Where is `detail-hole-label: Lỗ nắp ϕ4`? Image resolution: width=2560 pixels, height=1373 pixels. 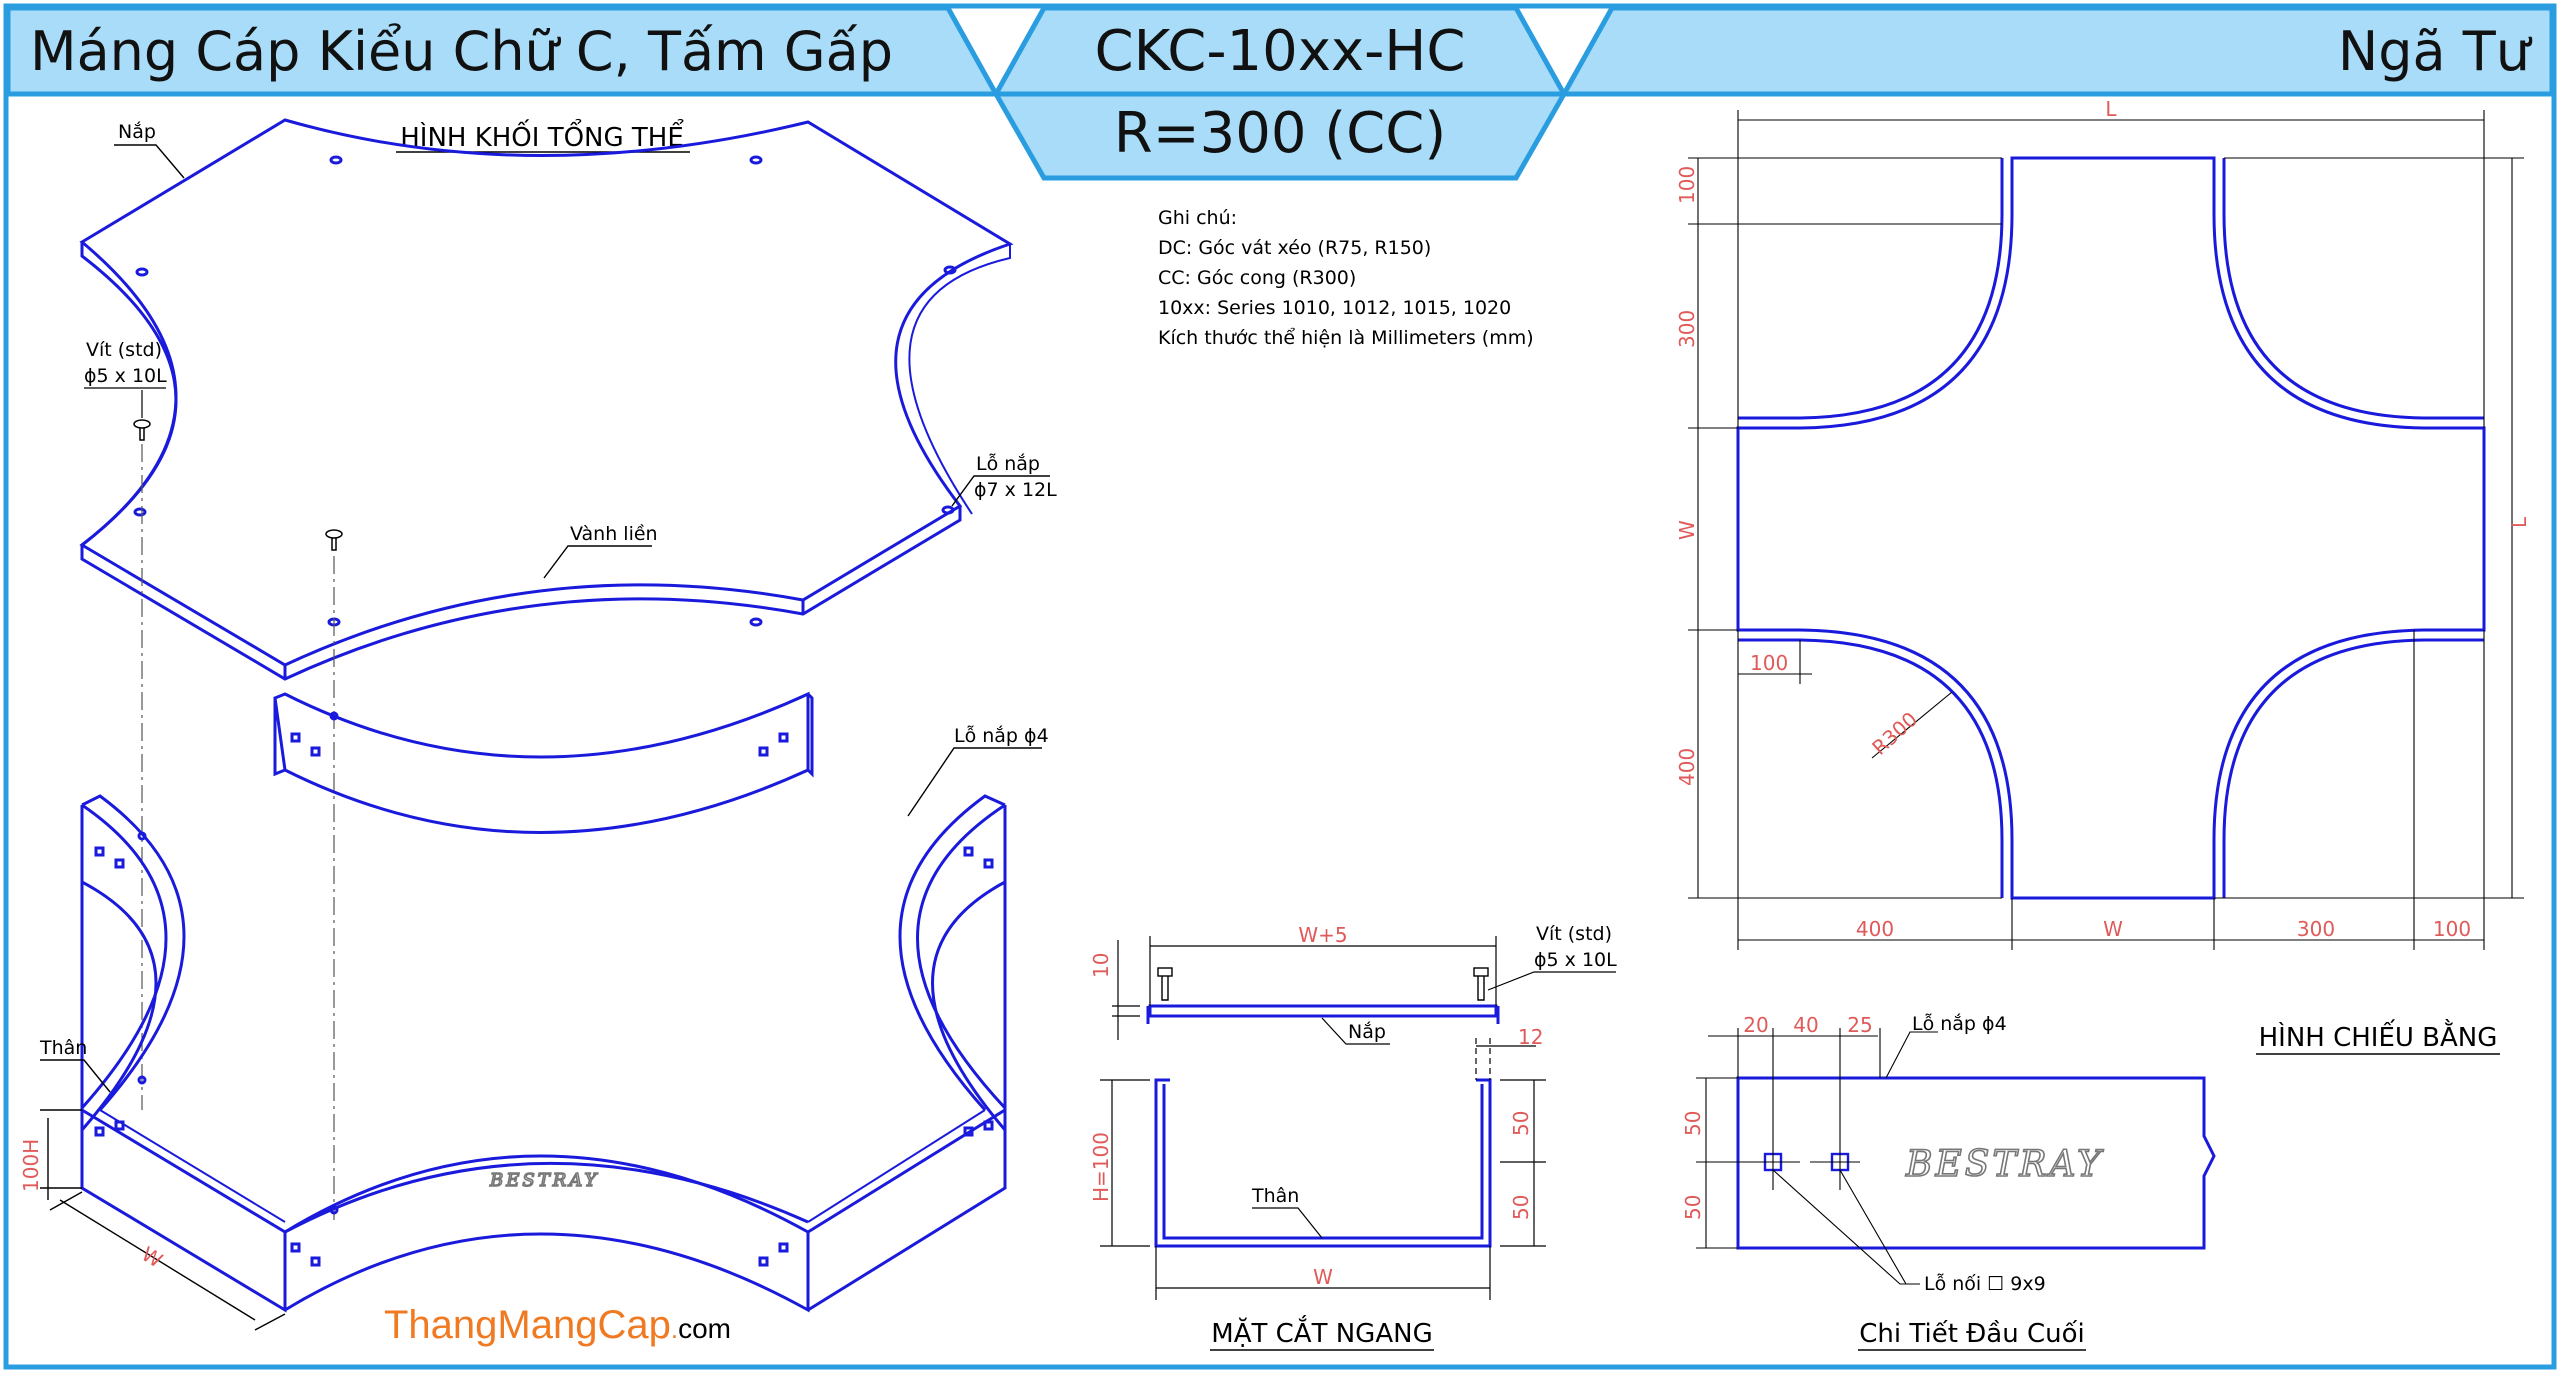
detail-hole-label: Lỗ nắp ϕ4 is located at coordinates (1959, 1023).